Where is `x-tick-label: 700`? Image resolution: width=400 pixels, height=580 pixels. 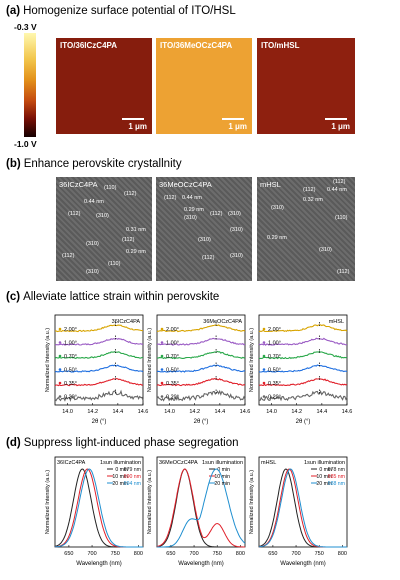
x-tick-label: 700 is located at coordinates (193, 554).